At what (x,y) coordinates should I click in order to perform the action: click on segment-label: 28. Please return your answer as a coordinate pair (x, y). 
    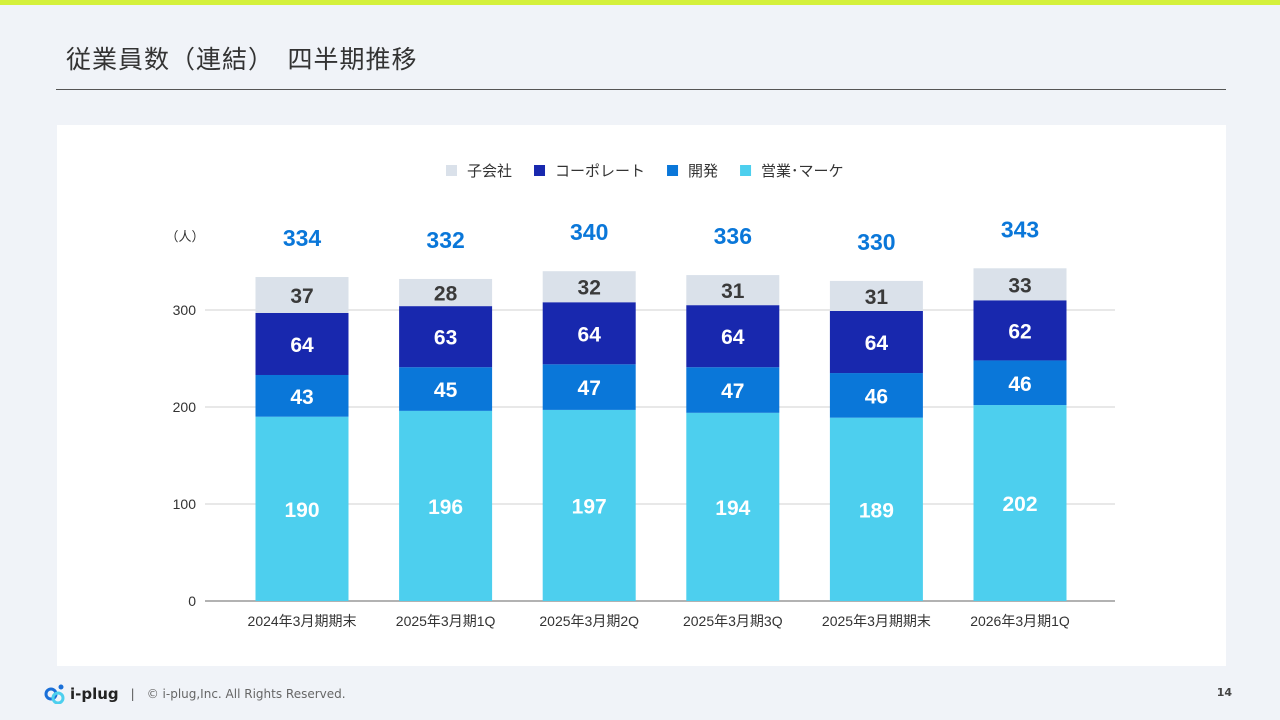
    Looking at the image, I should click on (446, 294).